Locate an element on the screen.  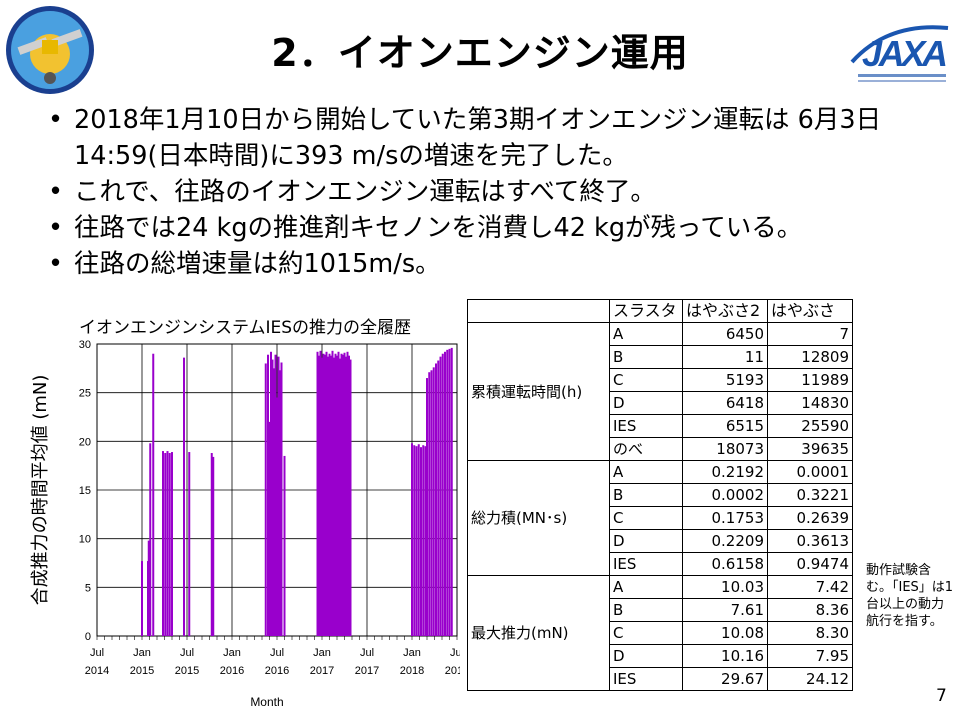
table-cell: 0.2209 is located at coordinates (725, 541).